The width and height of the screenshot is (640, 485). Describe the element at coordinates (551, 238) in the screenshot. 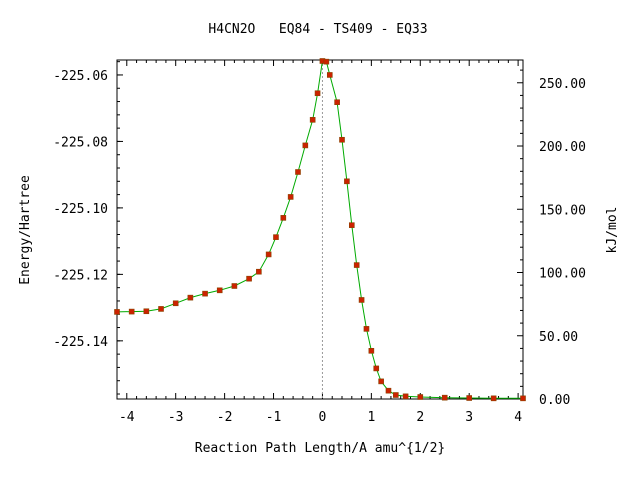

I see `y-right-ticks: 250.00 200.00 150.00 100.00 50.00 0.00` at that location.